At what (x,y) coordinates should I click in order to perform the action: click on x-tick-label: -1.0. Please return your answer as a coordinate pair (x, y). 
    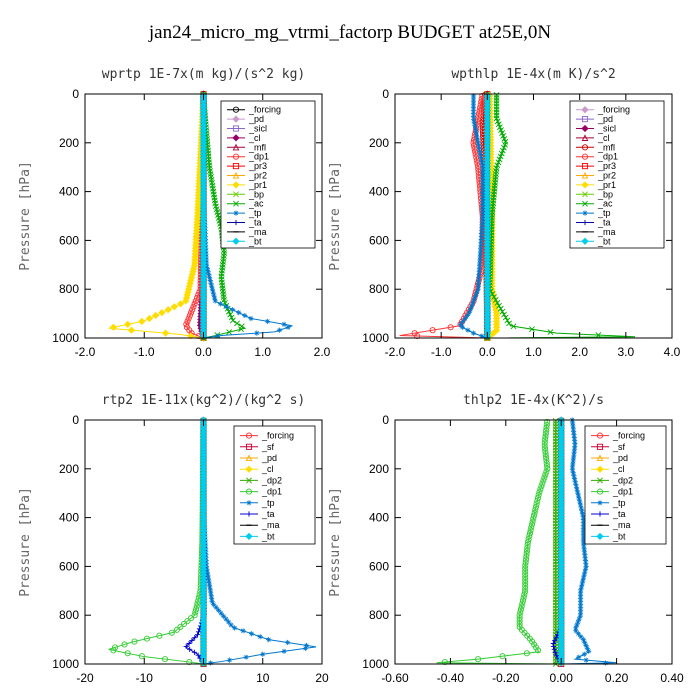
    Looking at the image, I should click on (144, 352).